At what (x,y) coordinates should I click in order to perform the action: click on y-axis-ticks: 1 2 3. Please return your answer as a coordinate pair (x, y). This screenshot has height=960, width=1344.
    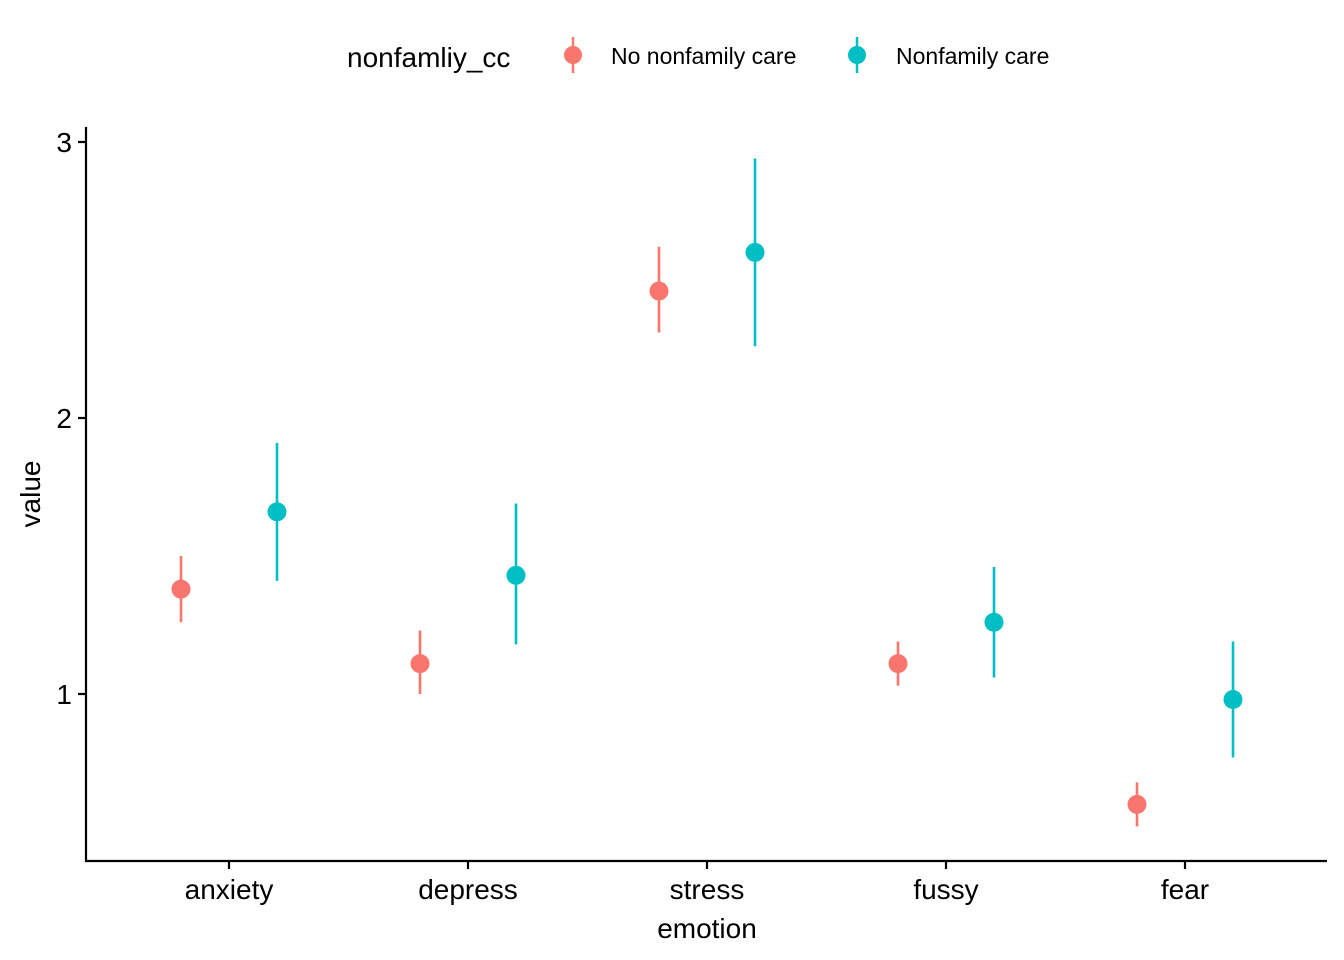
    Looking at the image, I should click on (71, 418).